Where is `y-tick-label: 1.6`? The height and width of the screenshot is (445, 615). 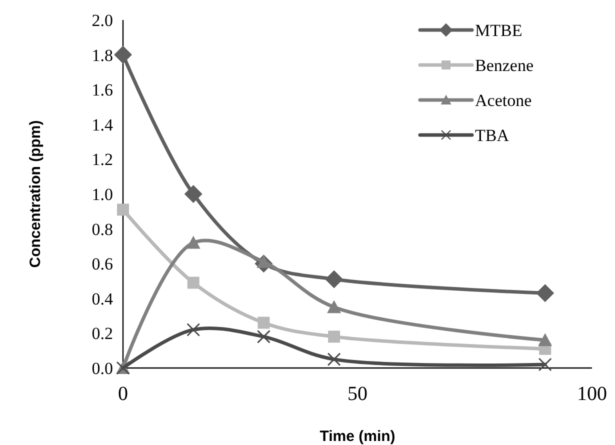
y-tick-label: 1.6 is located at coordinates (102, 90).